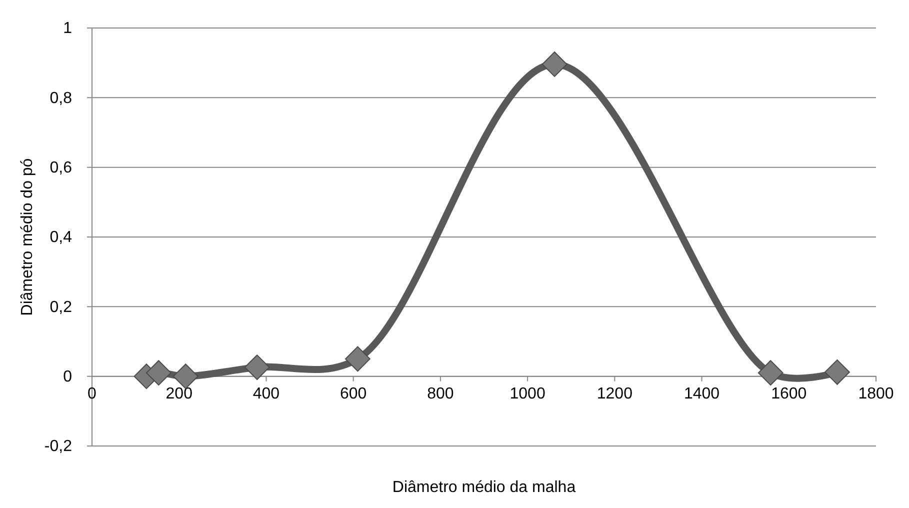  Describe the element at coordinates (876, 394) in the screenshot. I see `x-tick-label: 1800` at that location.